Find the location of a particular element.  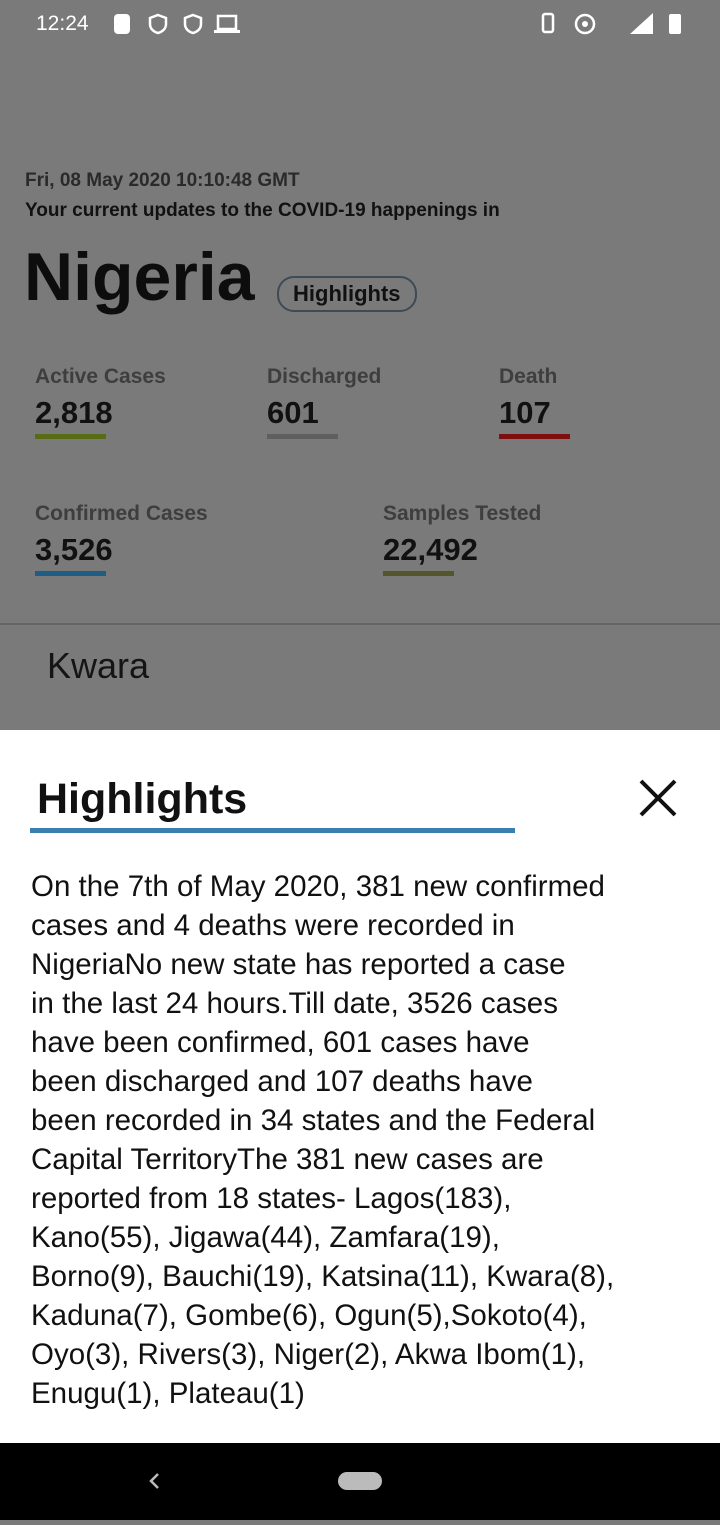

stat-block: Active Cases 2,818 is located at coordinates (100, 402).